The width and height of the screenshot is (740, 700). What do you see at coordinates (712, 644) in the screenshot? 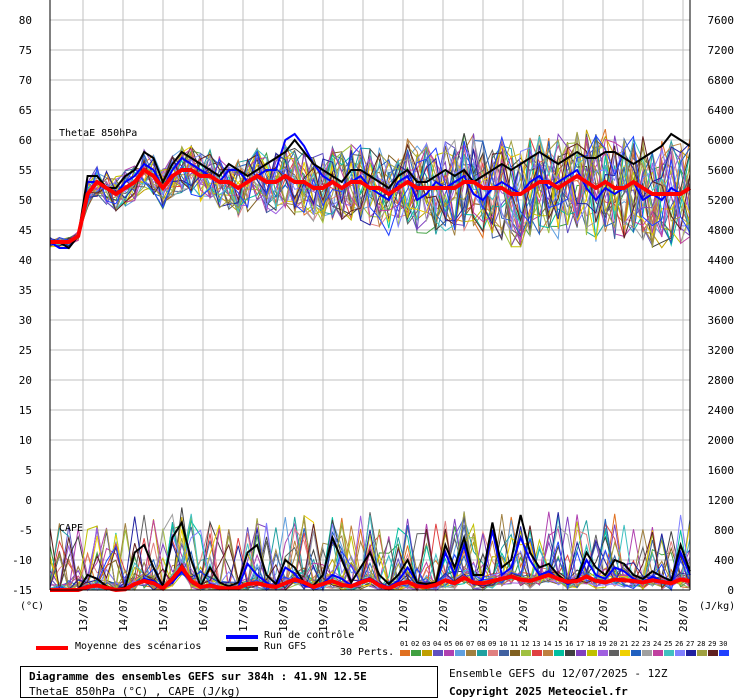
I see `pert-number: 29` at bounding box center [712, 644].